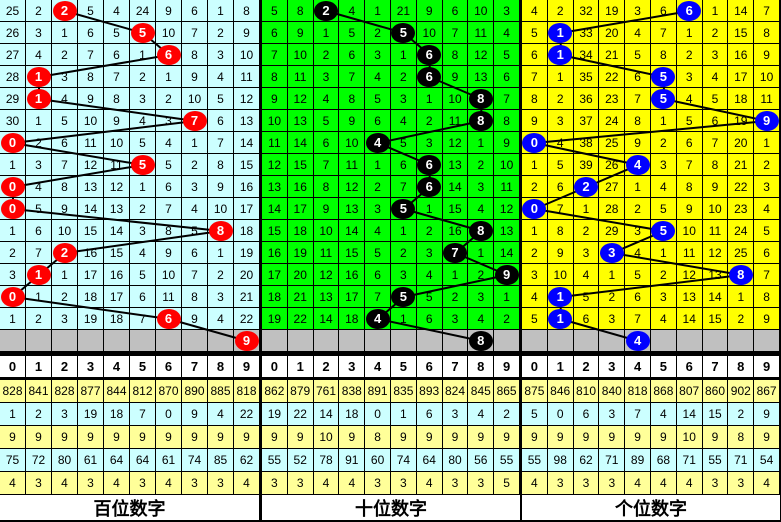 This screenshot has height=522, width=781. Describe the element at coordinates (560, 460) in the screenshot. I see `stat-cell: 98` at that location.